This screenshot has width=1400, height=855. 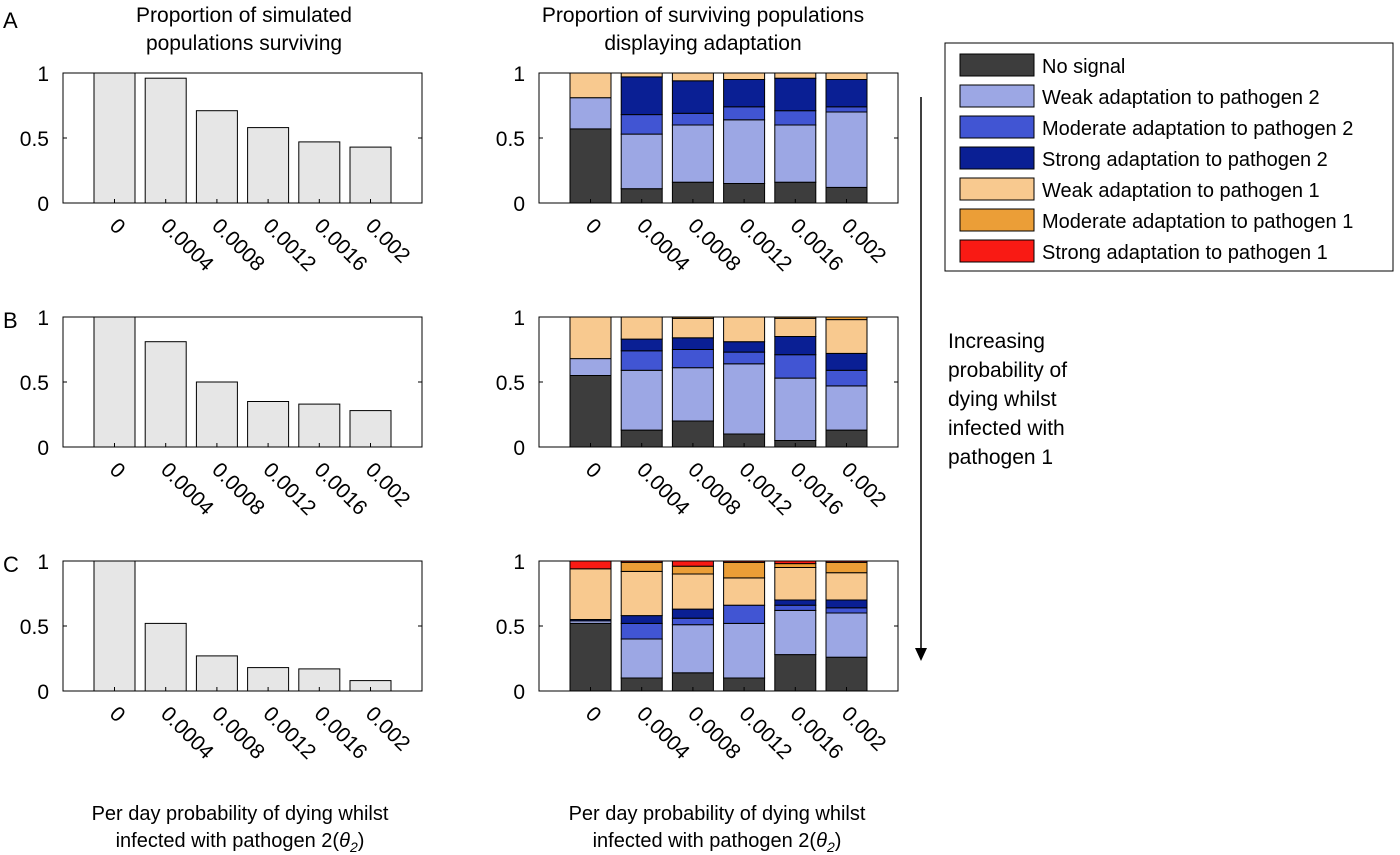 What do you see at coordinates (821, 841) in the screenshot?
I see `right-xlabel-symbol: θ` at bounding box center [821, 841].